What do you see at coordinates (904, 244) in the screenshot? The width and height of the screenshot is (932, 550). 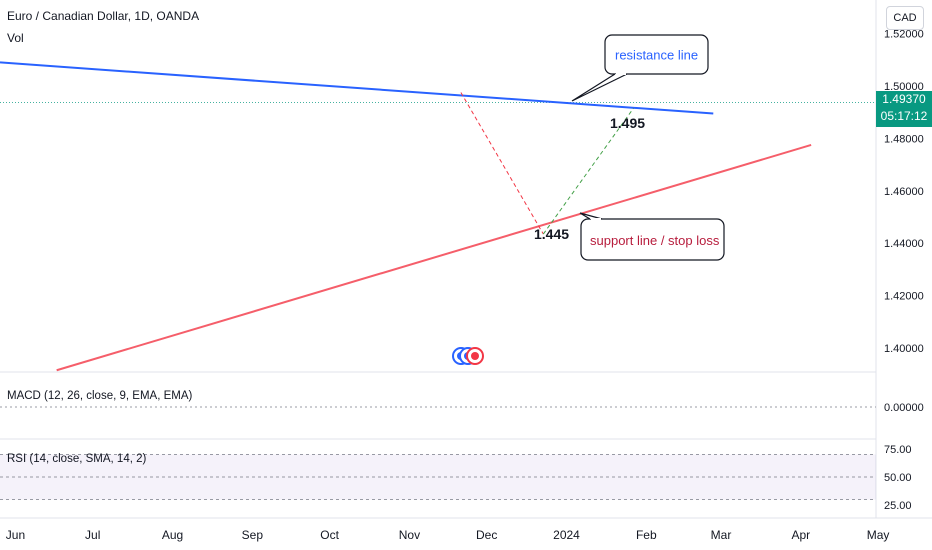 I see `price-axis-label: 1.44000` at bounding box center [904, 244].